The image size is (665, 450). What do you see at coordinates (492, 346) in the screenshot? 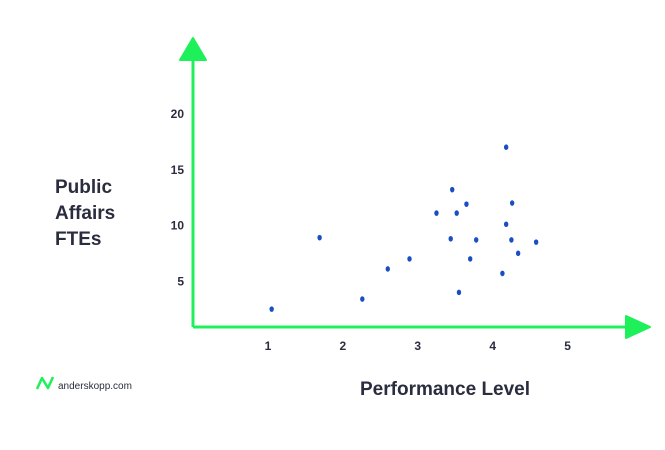
I see `x-tick-label: 4` at bounding box center [492, 346].